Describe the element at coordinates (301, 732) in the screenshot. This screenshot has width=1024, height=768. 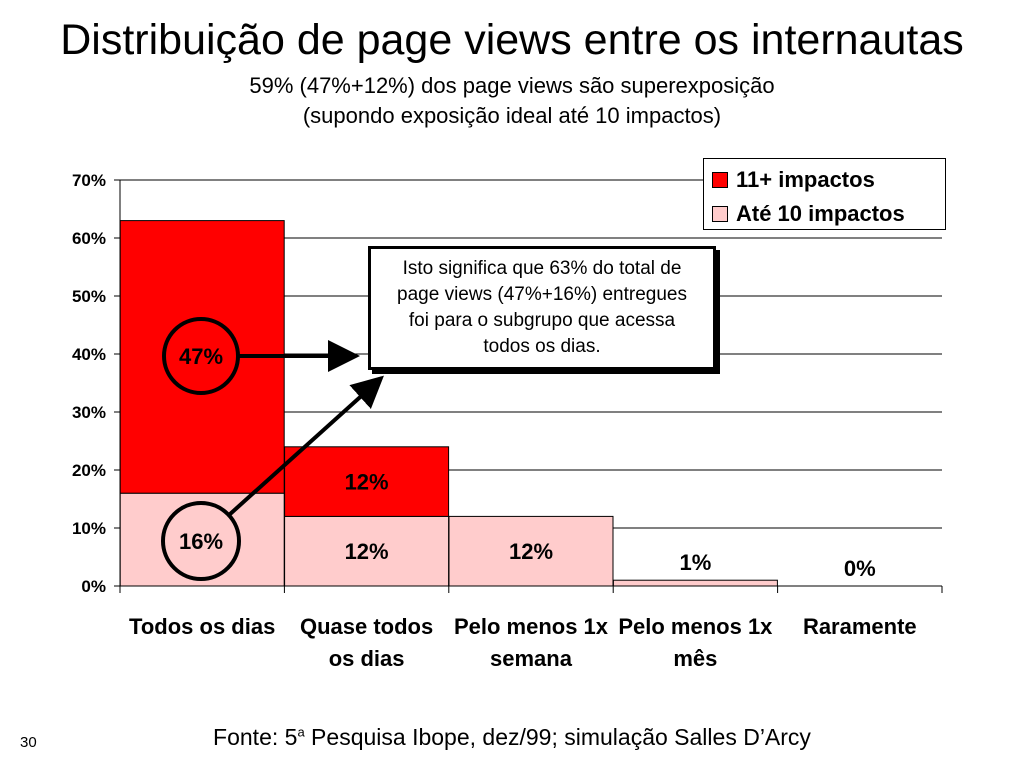
I see `footer-superscript: a` at that location.